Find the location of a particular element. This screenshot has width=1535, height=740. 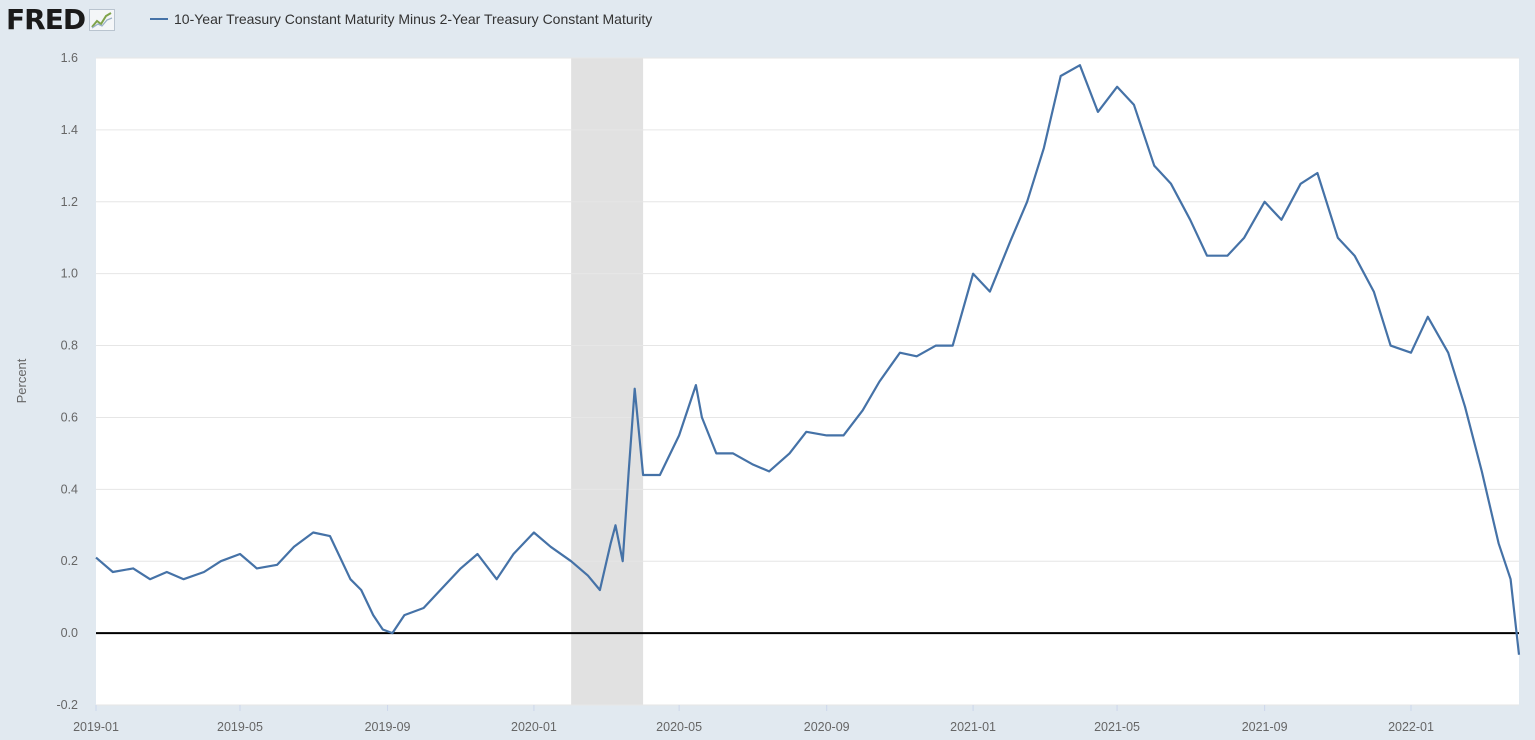

y-tick-label: 0.2 is located at coordinates (69, 561).